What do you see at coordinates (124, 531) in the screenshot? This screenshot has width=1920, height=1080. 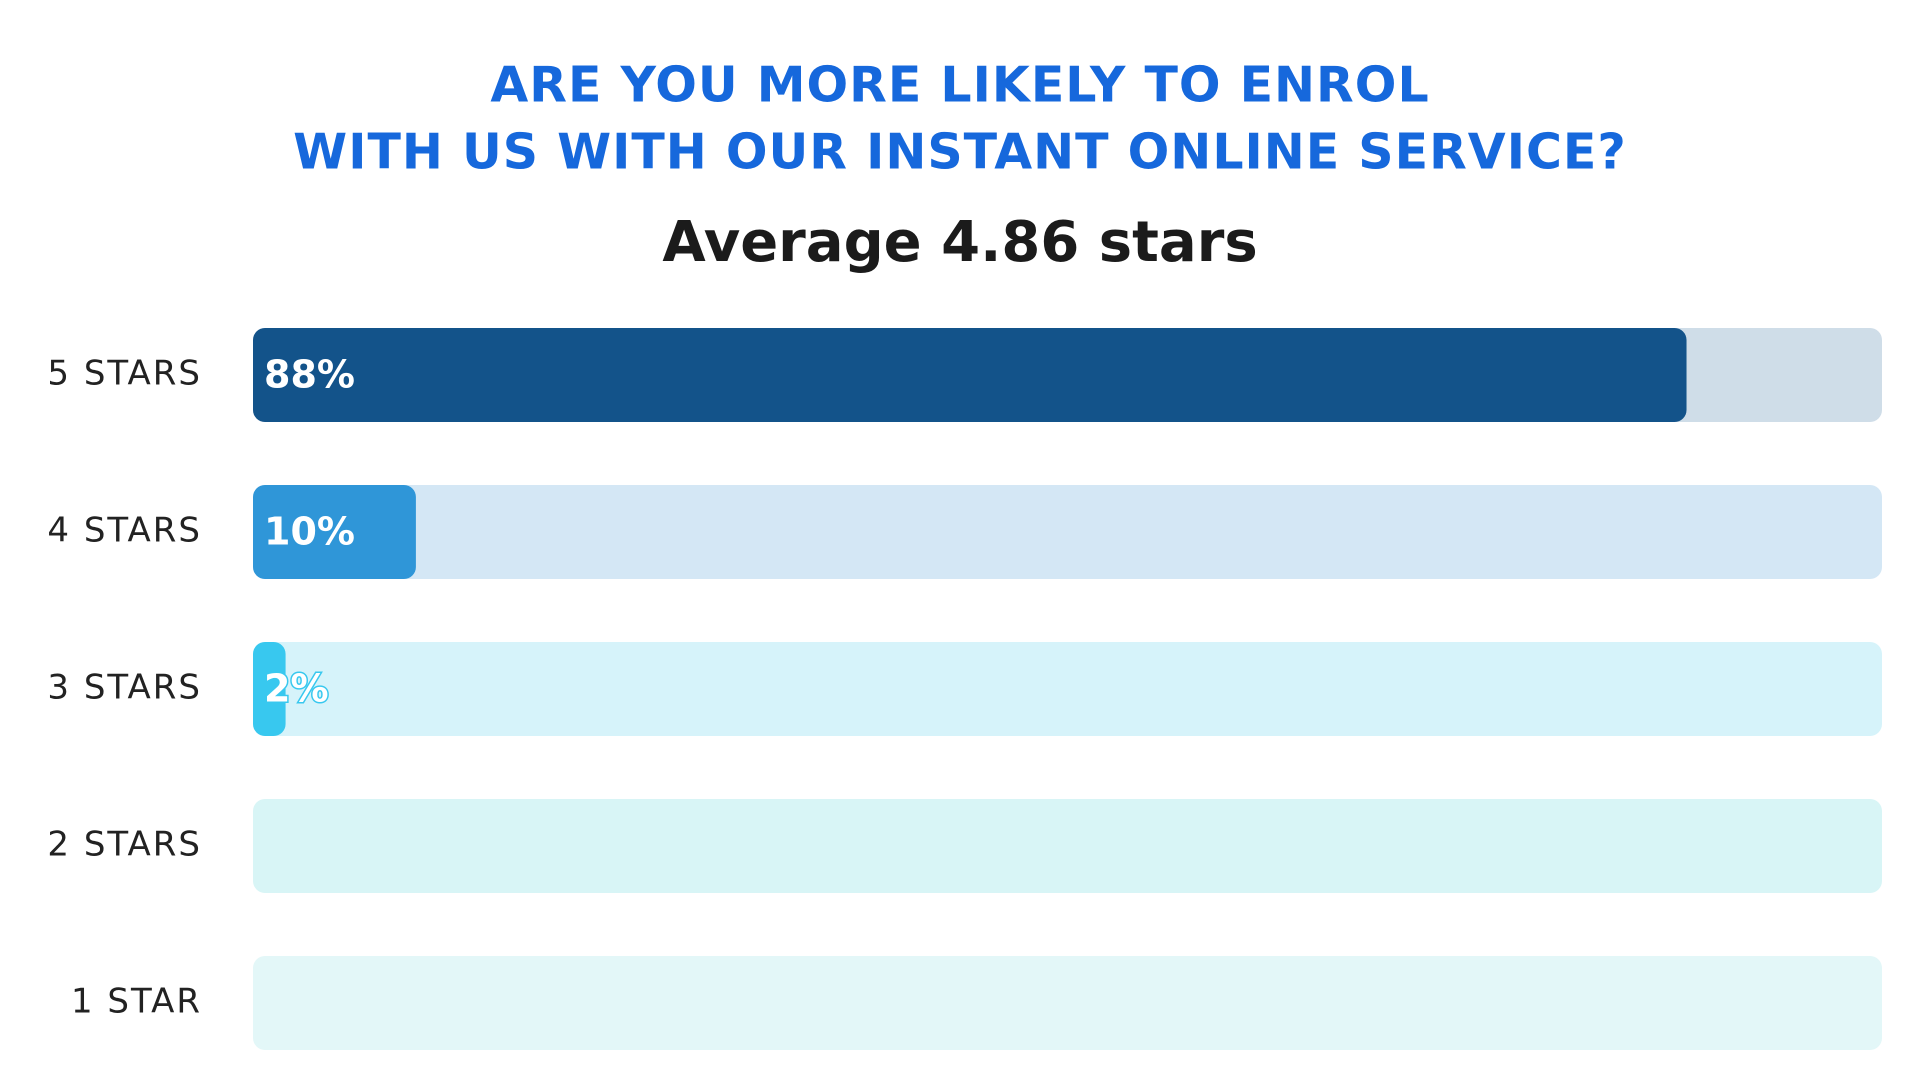 I see `category-label: 4 STARS` at bounding box center [124, 531].